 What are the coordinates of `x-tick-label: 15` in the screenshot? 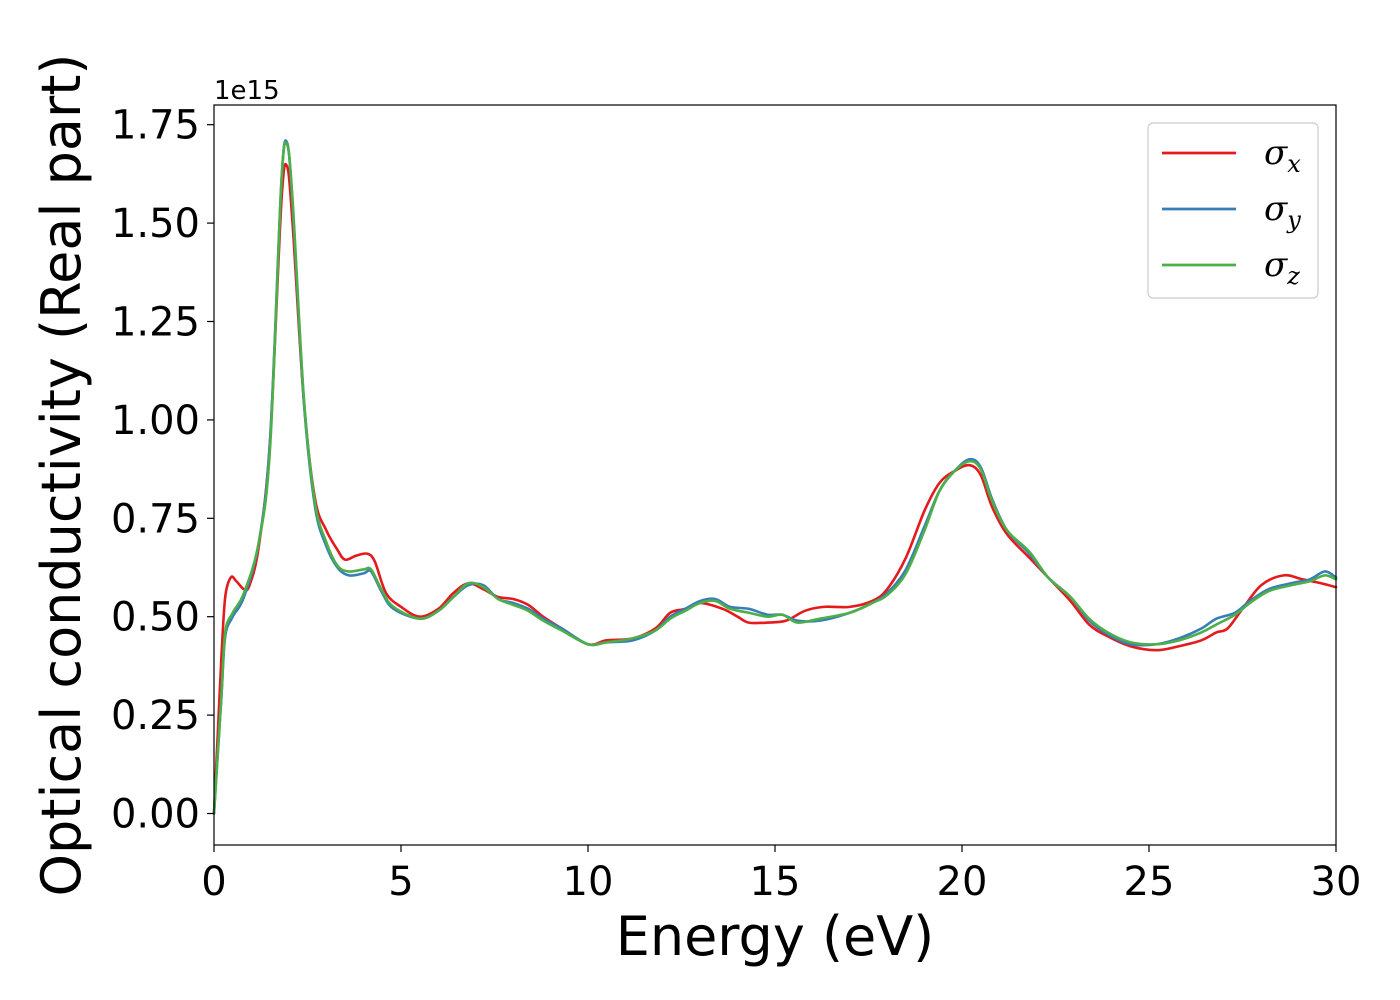 It's located at (775, 882).